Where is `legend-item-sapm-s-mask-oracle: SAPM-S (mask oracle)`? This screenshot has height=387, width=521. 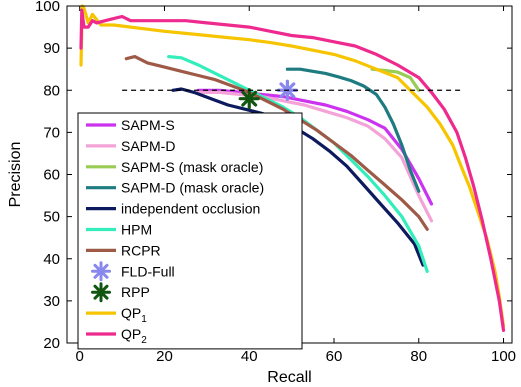 legend-item-sapm-s-mask-oracle: SAPM-S (mask oracle) is located at coordinates (174, 167).